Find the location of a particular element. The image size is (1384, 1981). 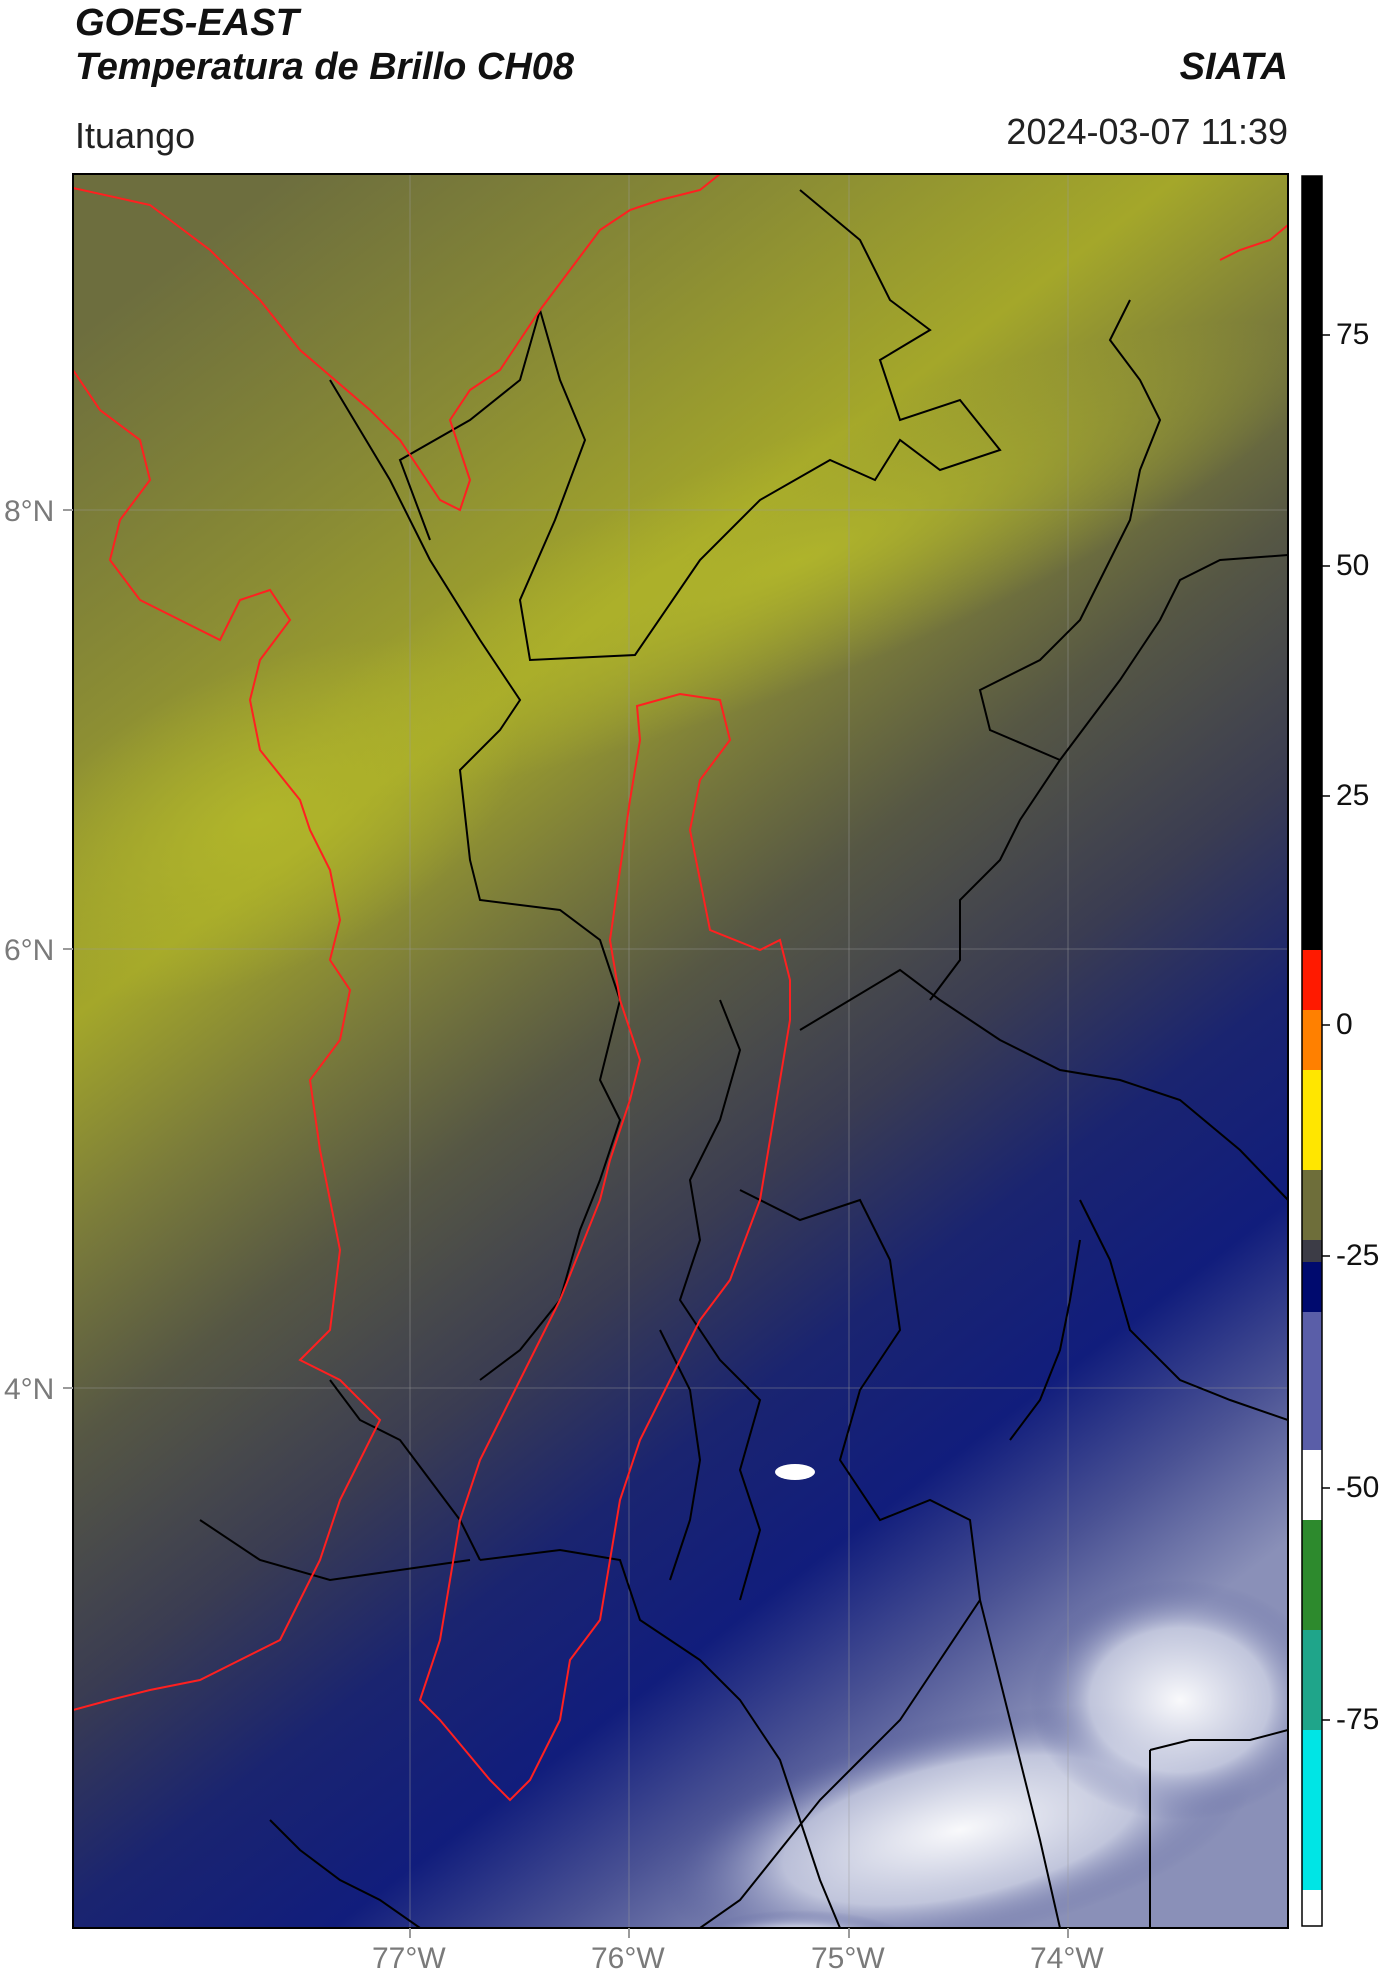

colorbar-tick-minus50: -50 is located at coordinates (1358, 1487).